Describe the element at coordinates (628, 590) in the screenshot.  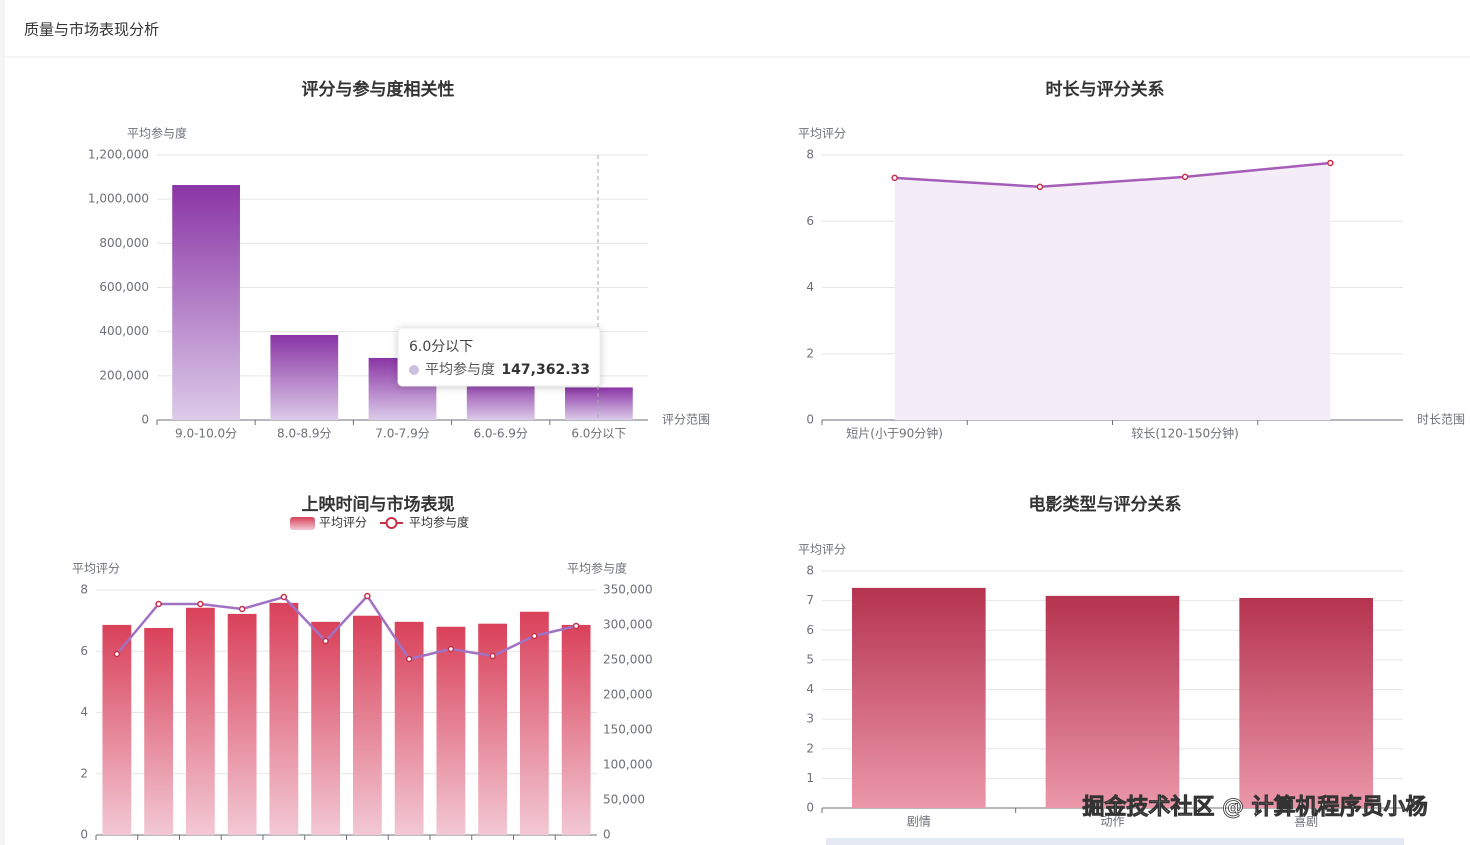
I see `y2-tick-label: 350,000` at that location.